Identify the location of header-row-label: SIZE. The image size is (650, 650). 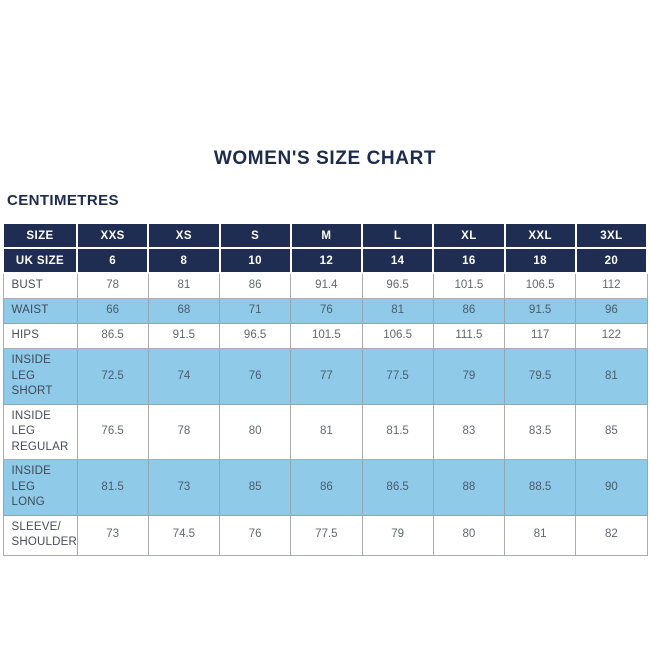
(40, 235).